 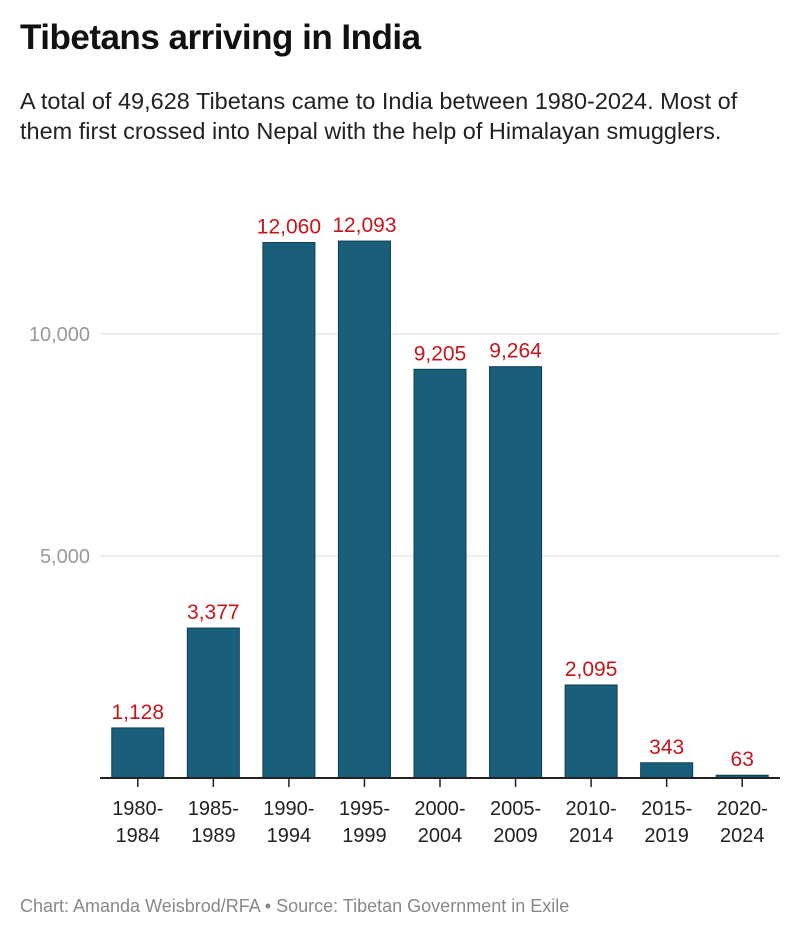 I want to click on x-tick-label: 2014, so click(x=591, y=836).